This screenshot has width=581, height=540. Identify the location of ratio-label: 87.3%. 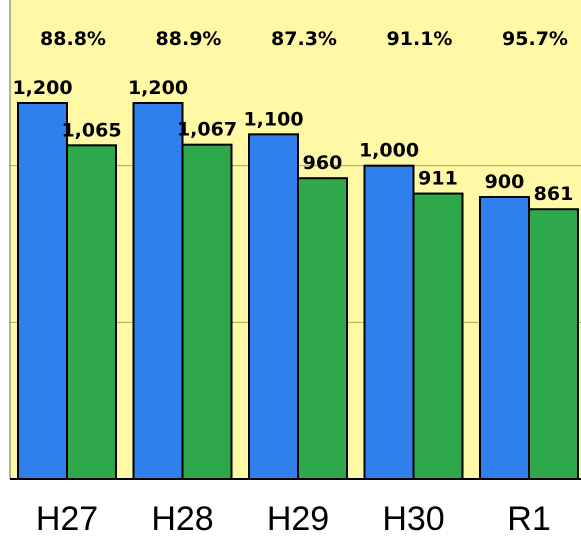
(304, 39).